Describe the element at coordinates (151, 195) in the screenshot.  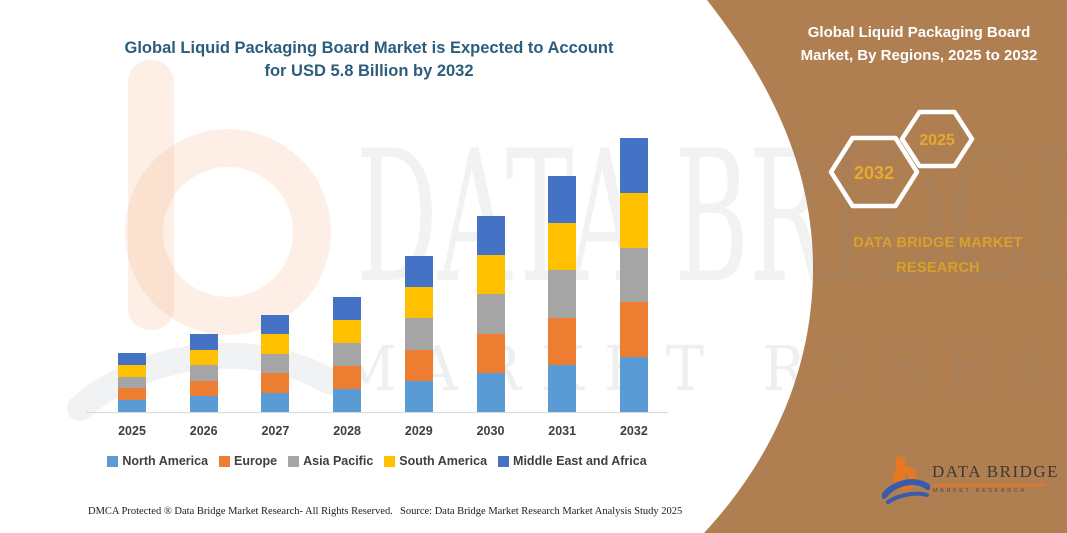
I see `watermark-b-stem` at that location.